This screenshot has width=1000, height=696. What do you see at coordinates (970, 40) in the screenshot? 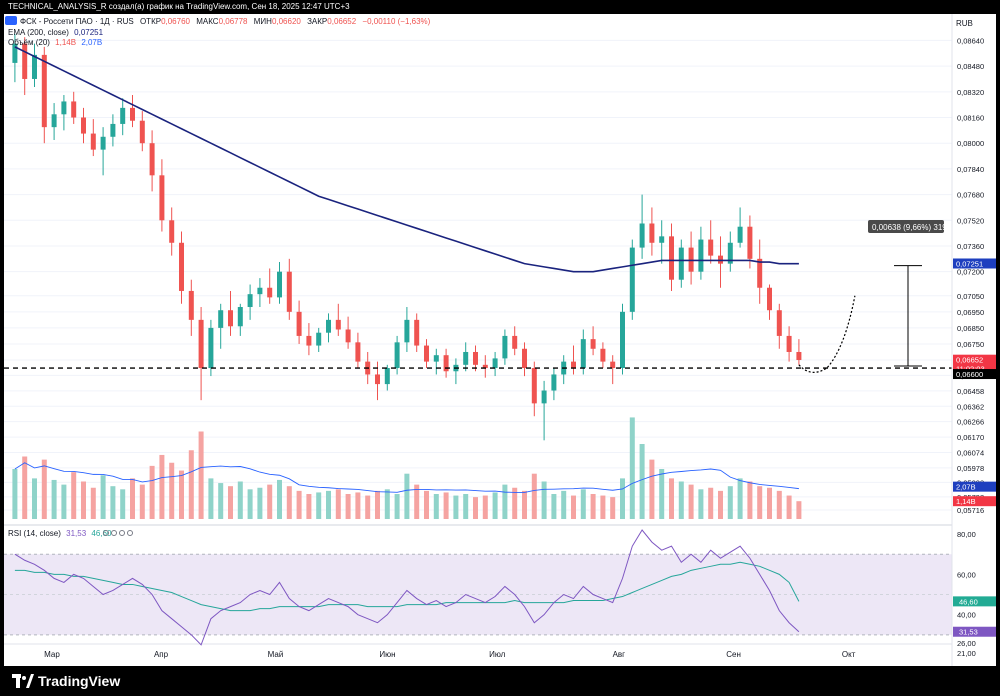
I see `price-axis-label: 0,08640` at bounding box center [970, 40].